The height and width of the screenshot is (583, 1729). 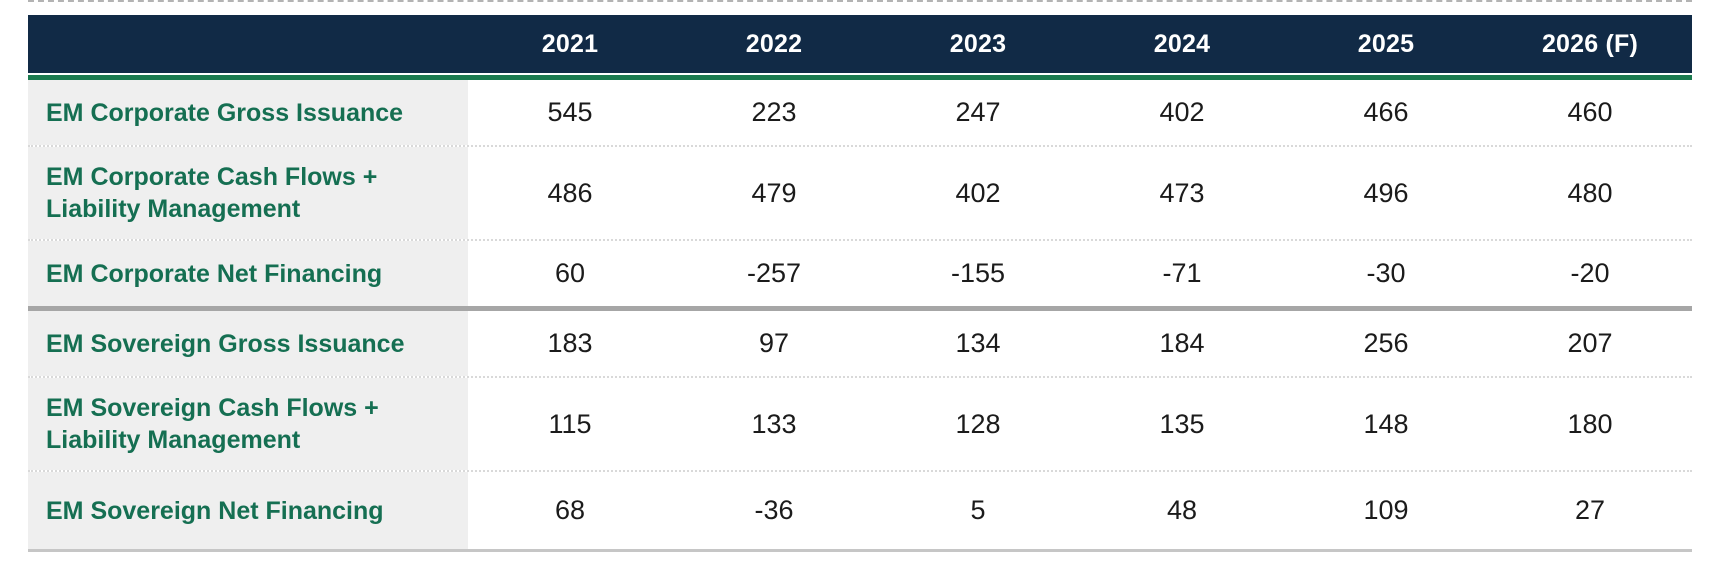 I want to click on table-bottom-rule, so click(x=860, y=550).